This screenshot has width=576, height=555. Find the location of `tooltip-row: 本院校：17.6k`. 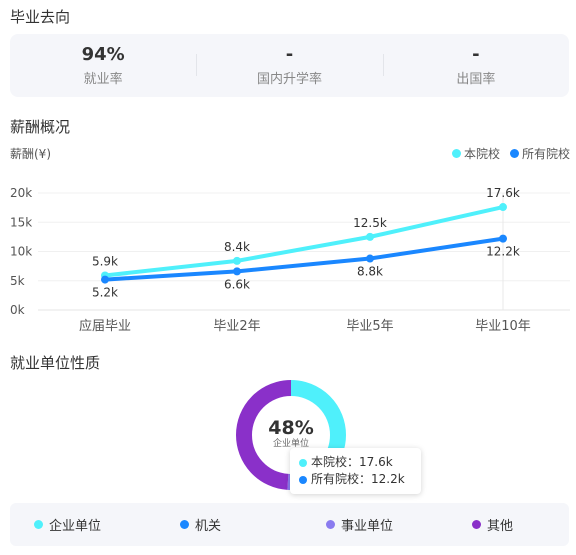

tooltip-row: 本院校：17.6k is located at coordinates (355, 462).